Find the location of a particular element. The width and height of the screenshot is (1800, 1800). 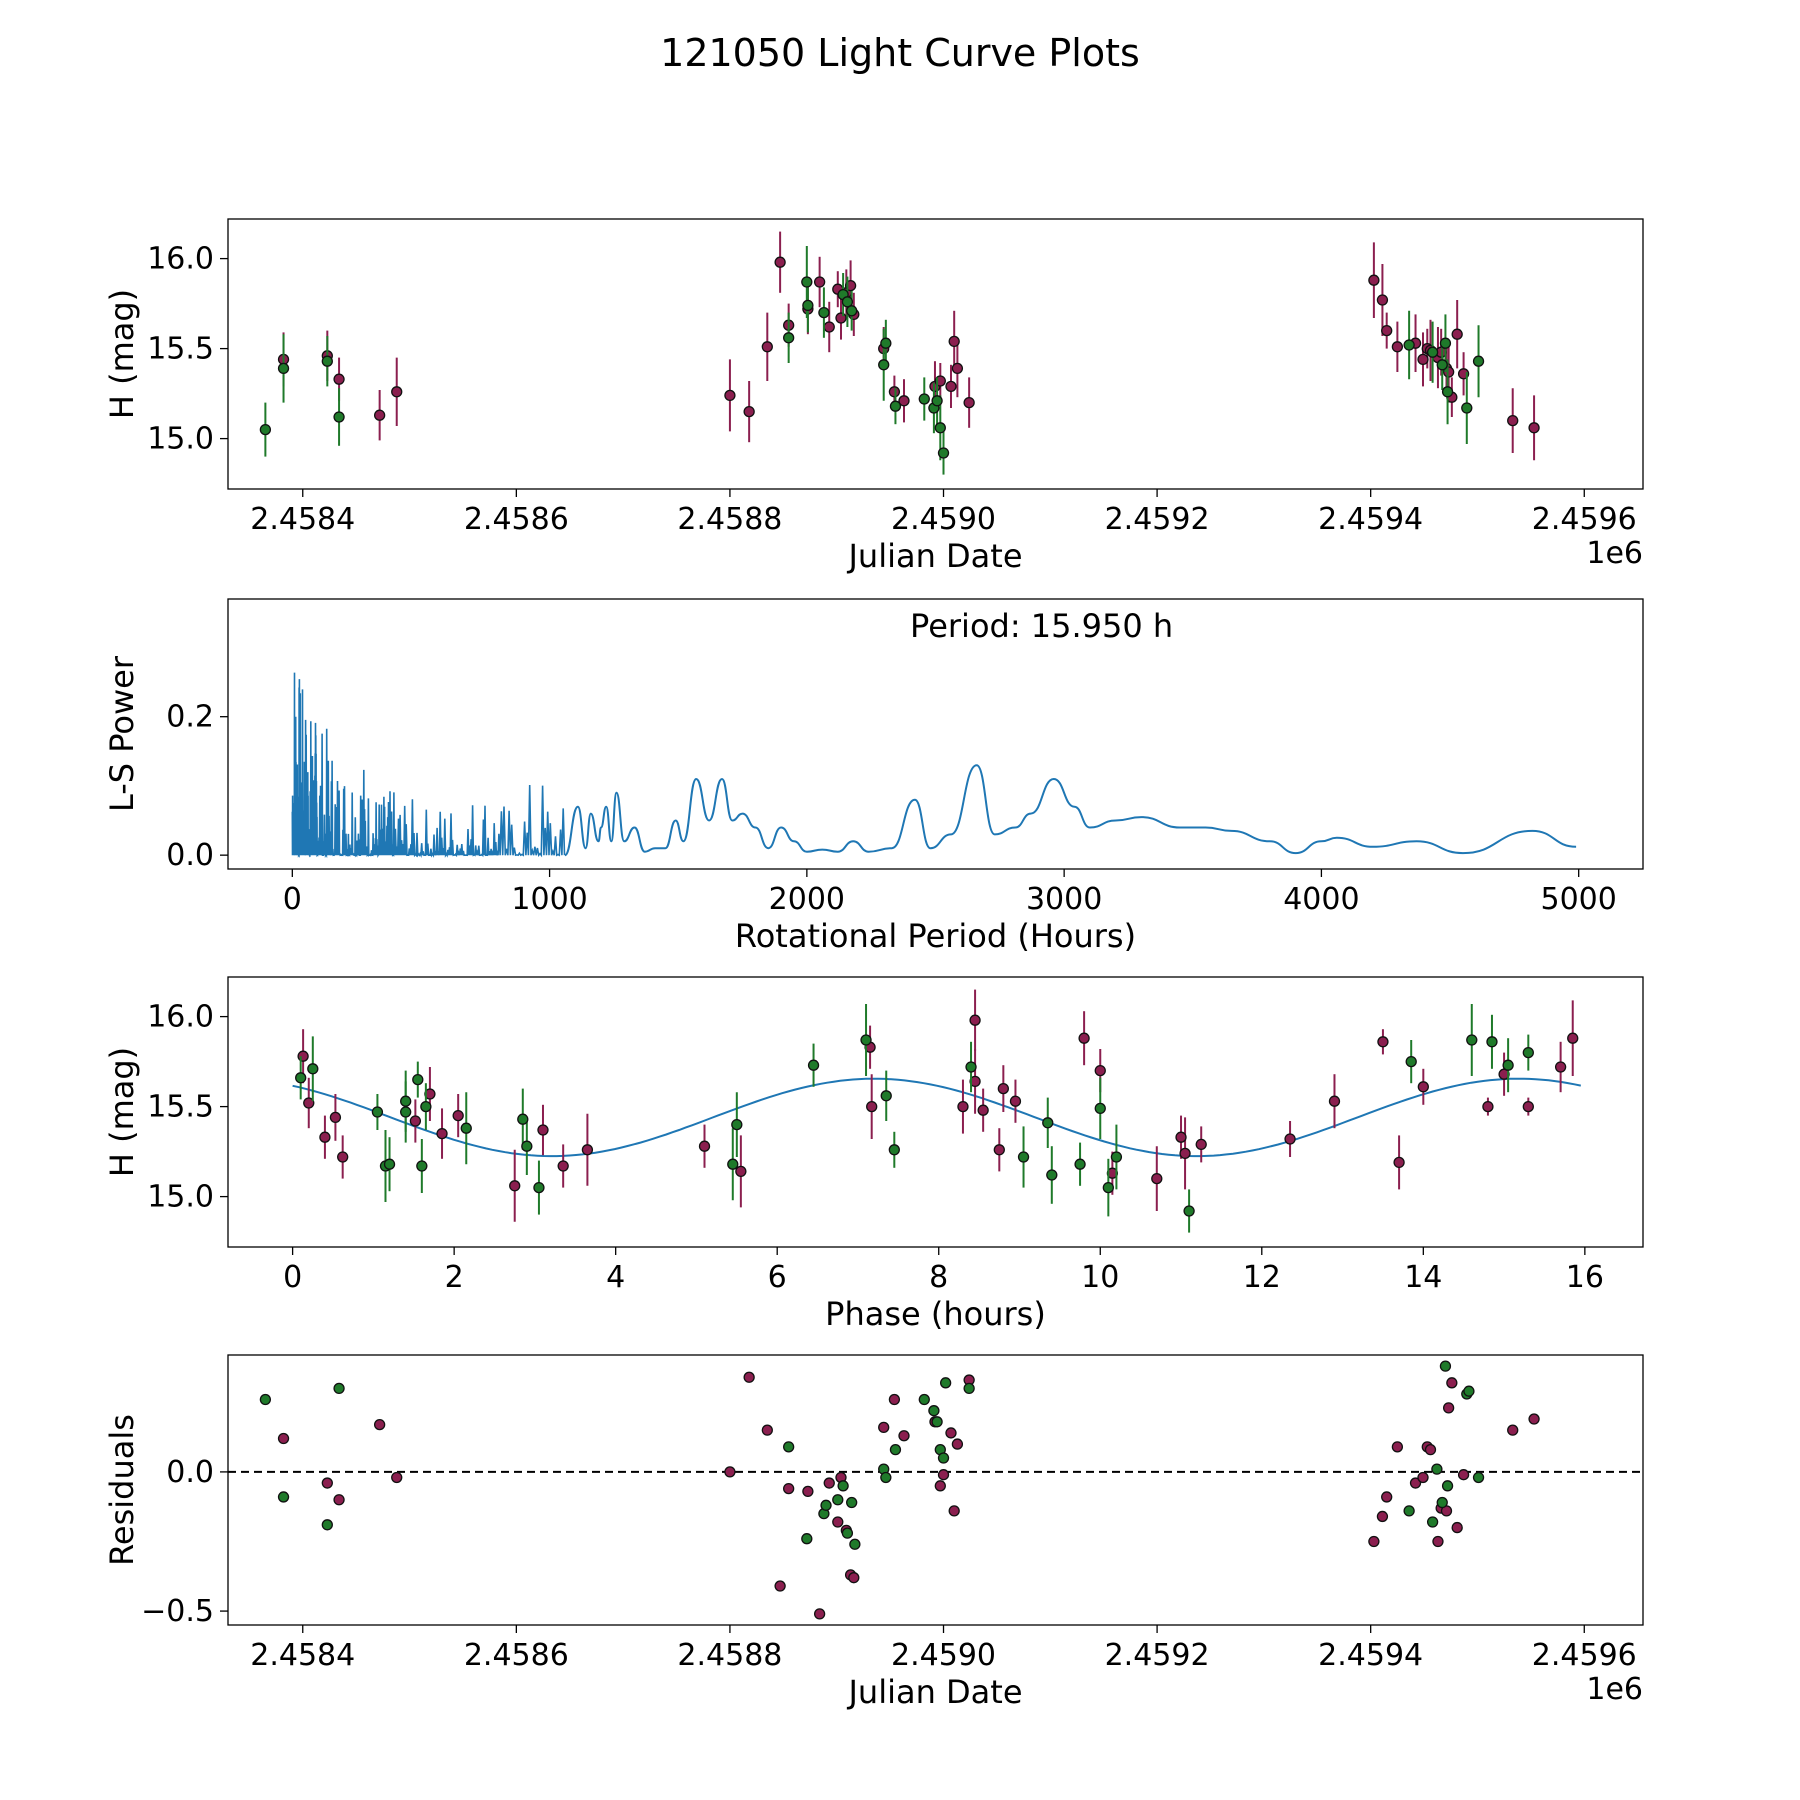

y-axis-label: H (mag) is located at coordinates (122, 1112).